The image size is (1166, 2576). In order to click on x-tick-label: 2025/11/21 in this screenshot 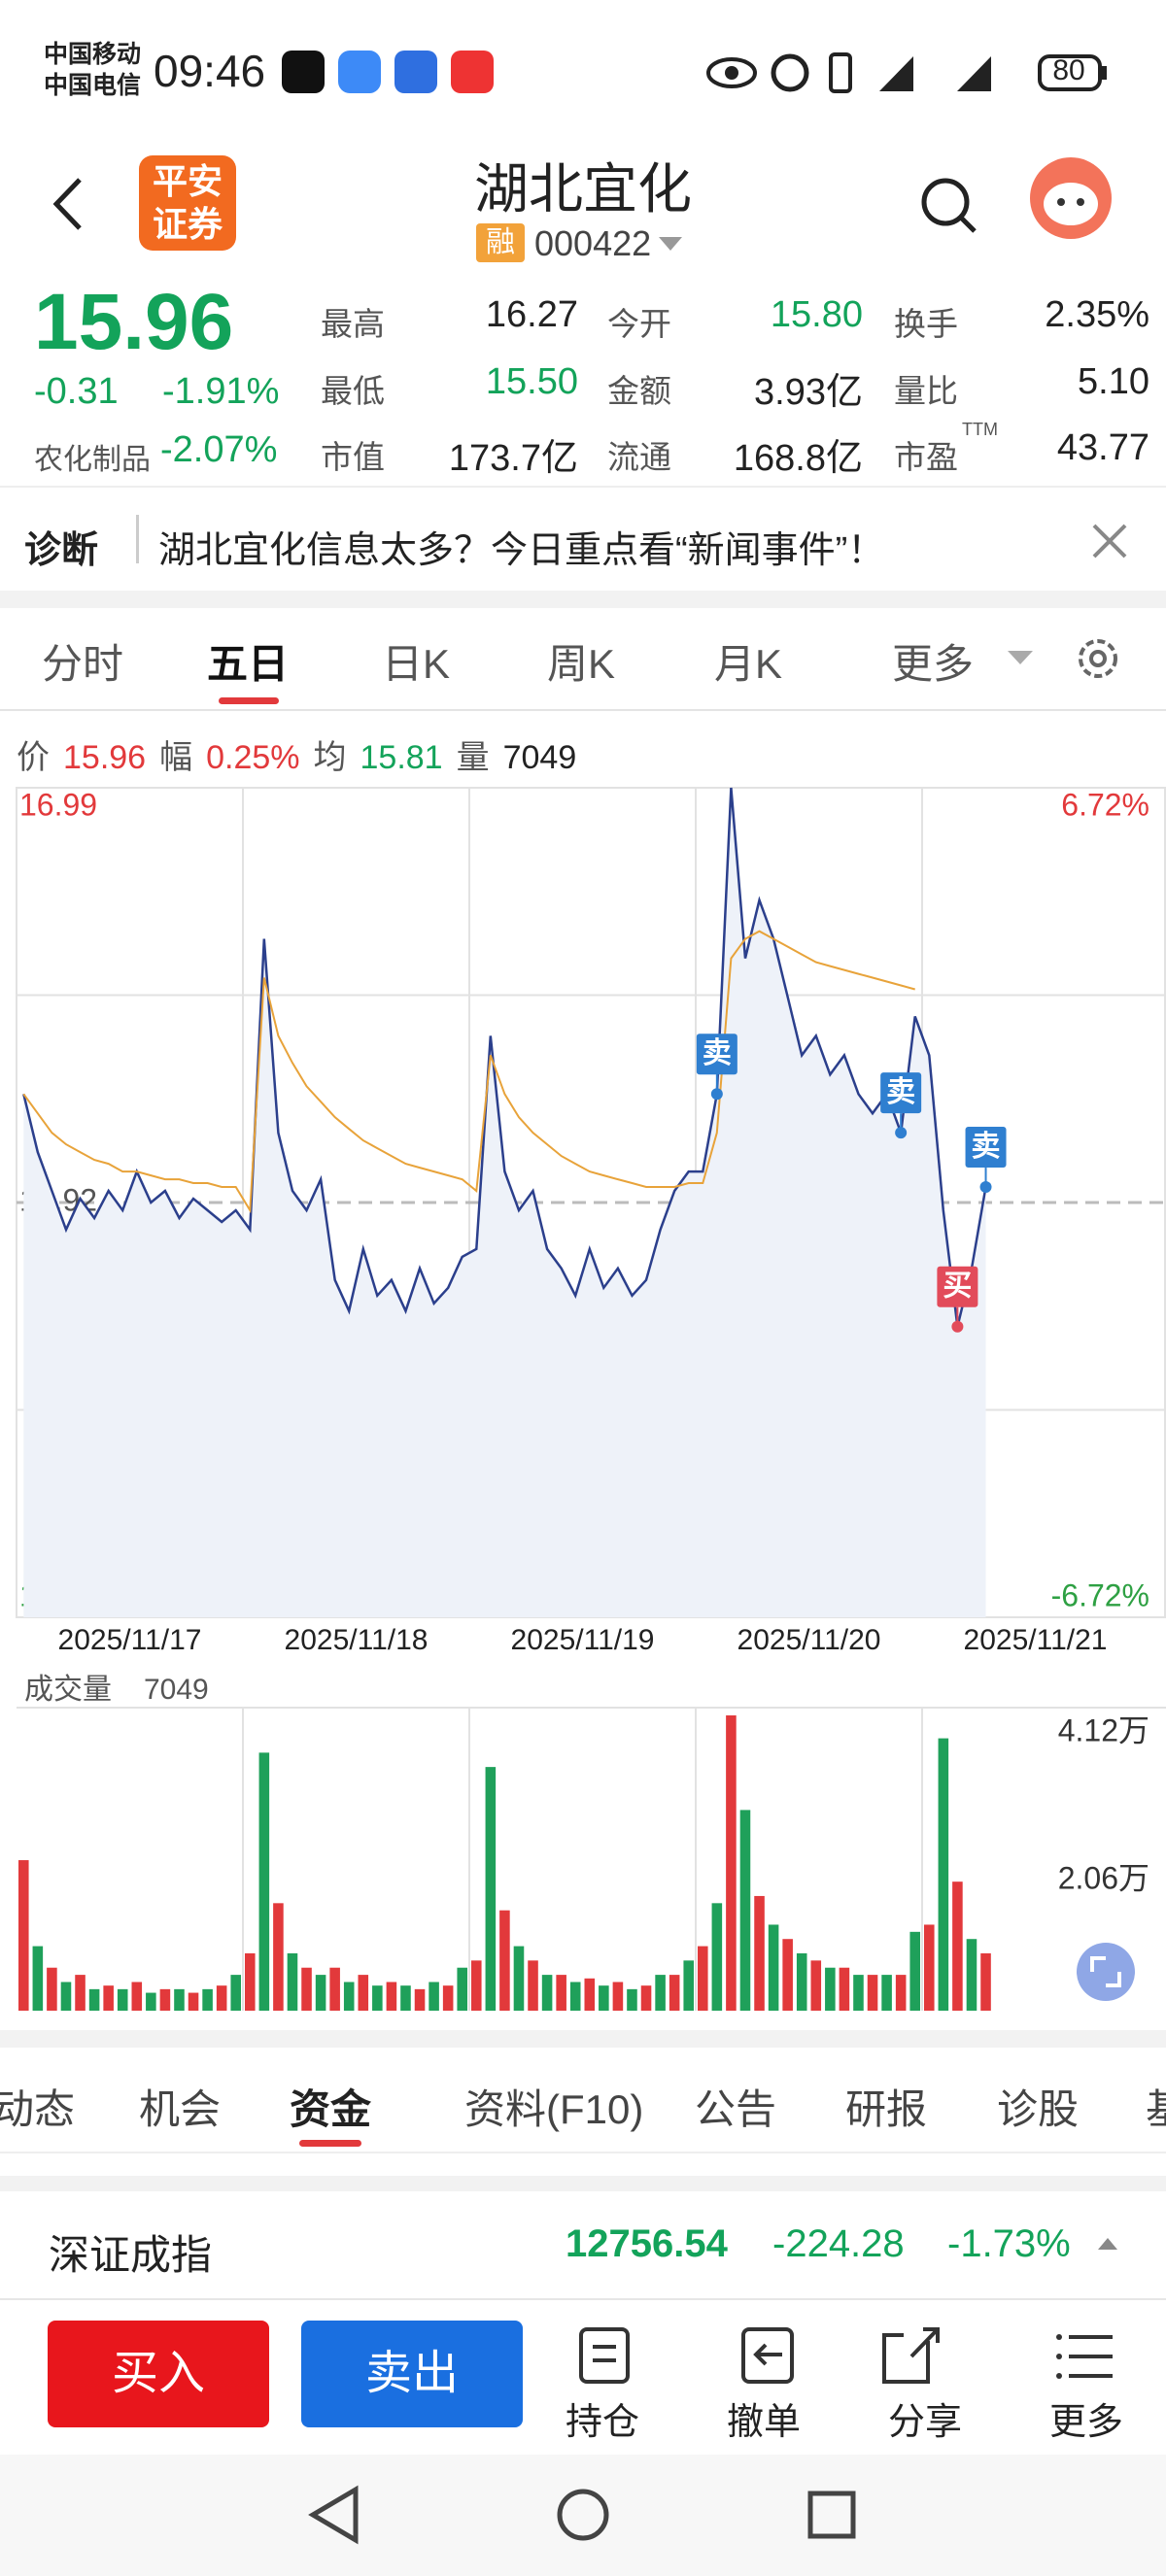, I will do `click(1036, 1640)`.